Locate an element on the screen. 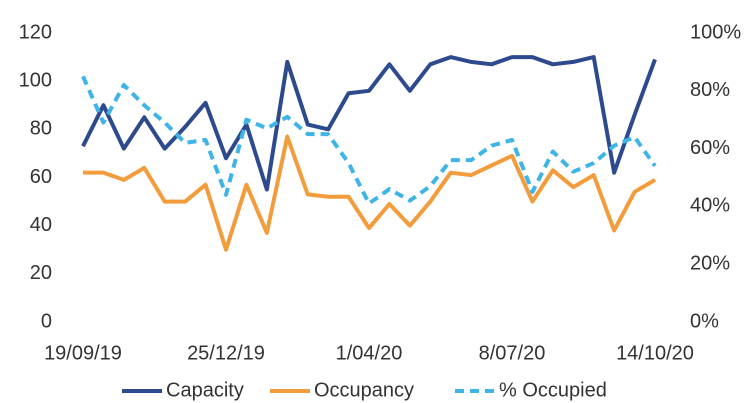 Image resolution: width=752 pixels, height=403 pixels. x-tick-label: 1/04/20 is located at coordinates (369, 353).